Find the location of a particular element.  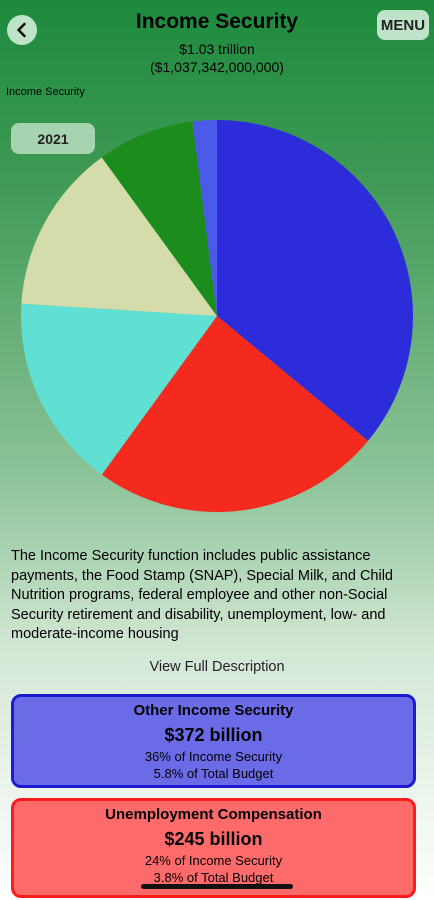

home-indicator is located at coordinates (217, 886).